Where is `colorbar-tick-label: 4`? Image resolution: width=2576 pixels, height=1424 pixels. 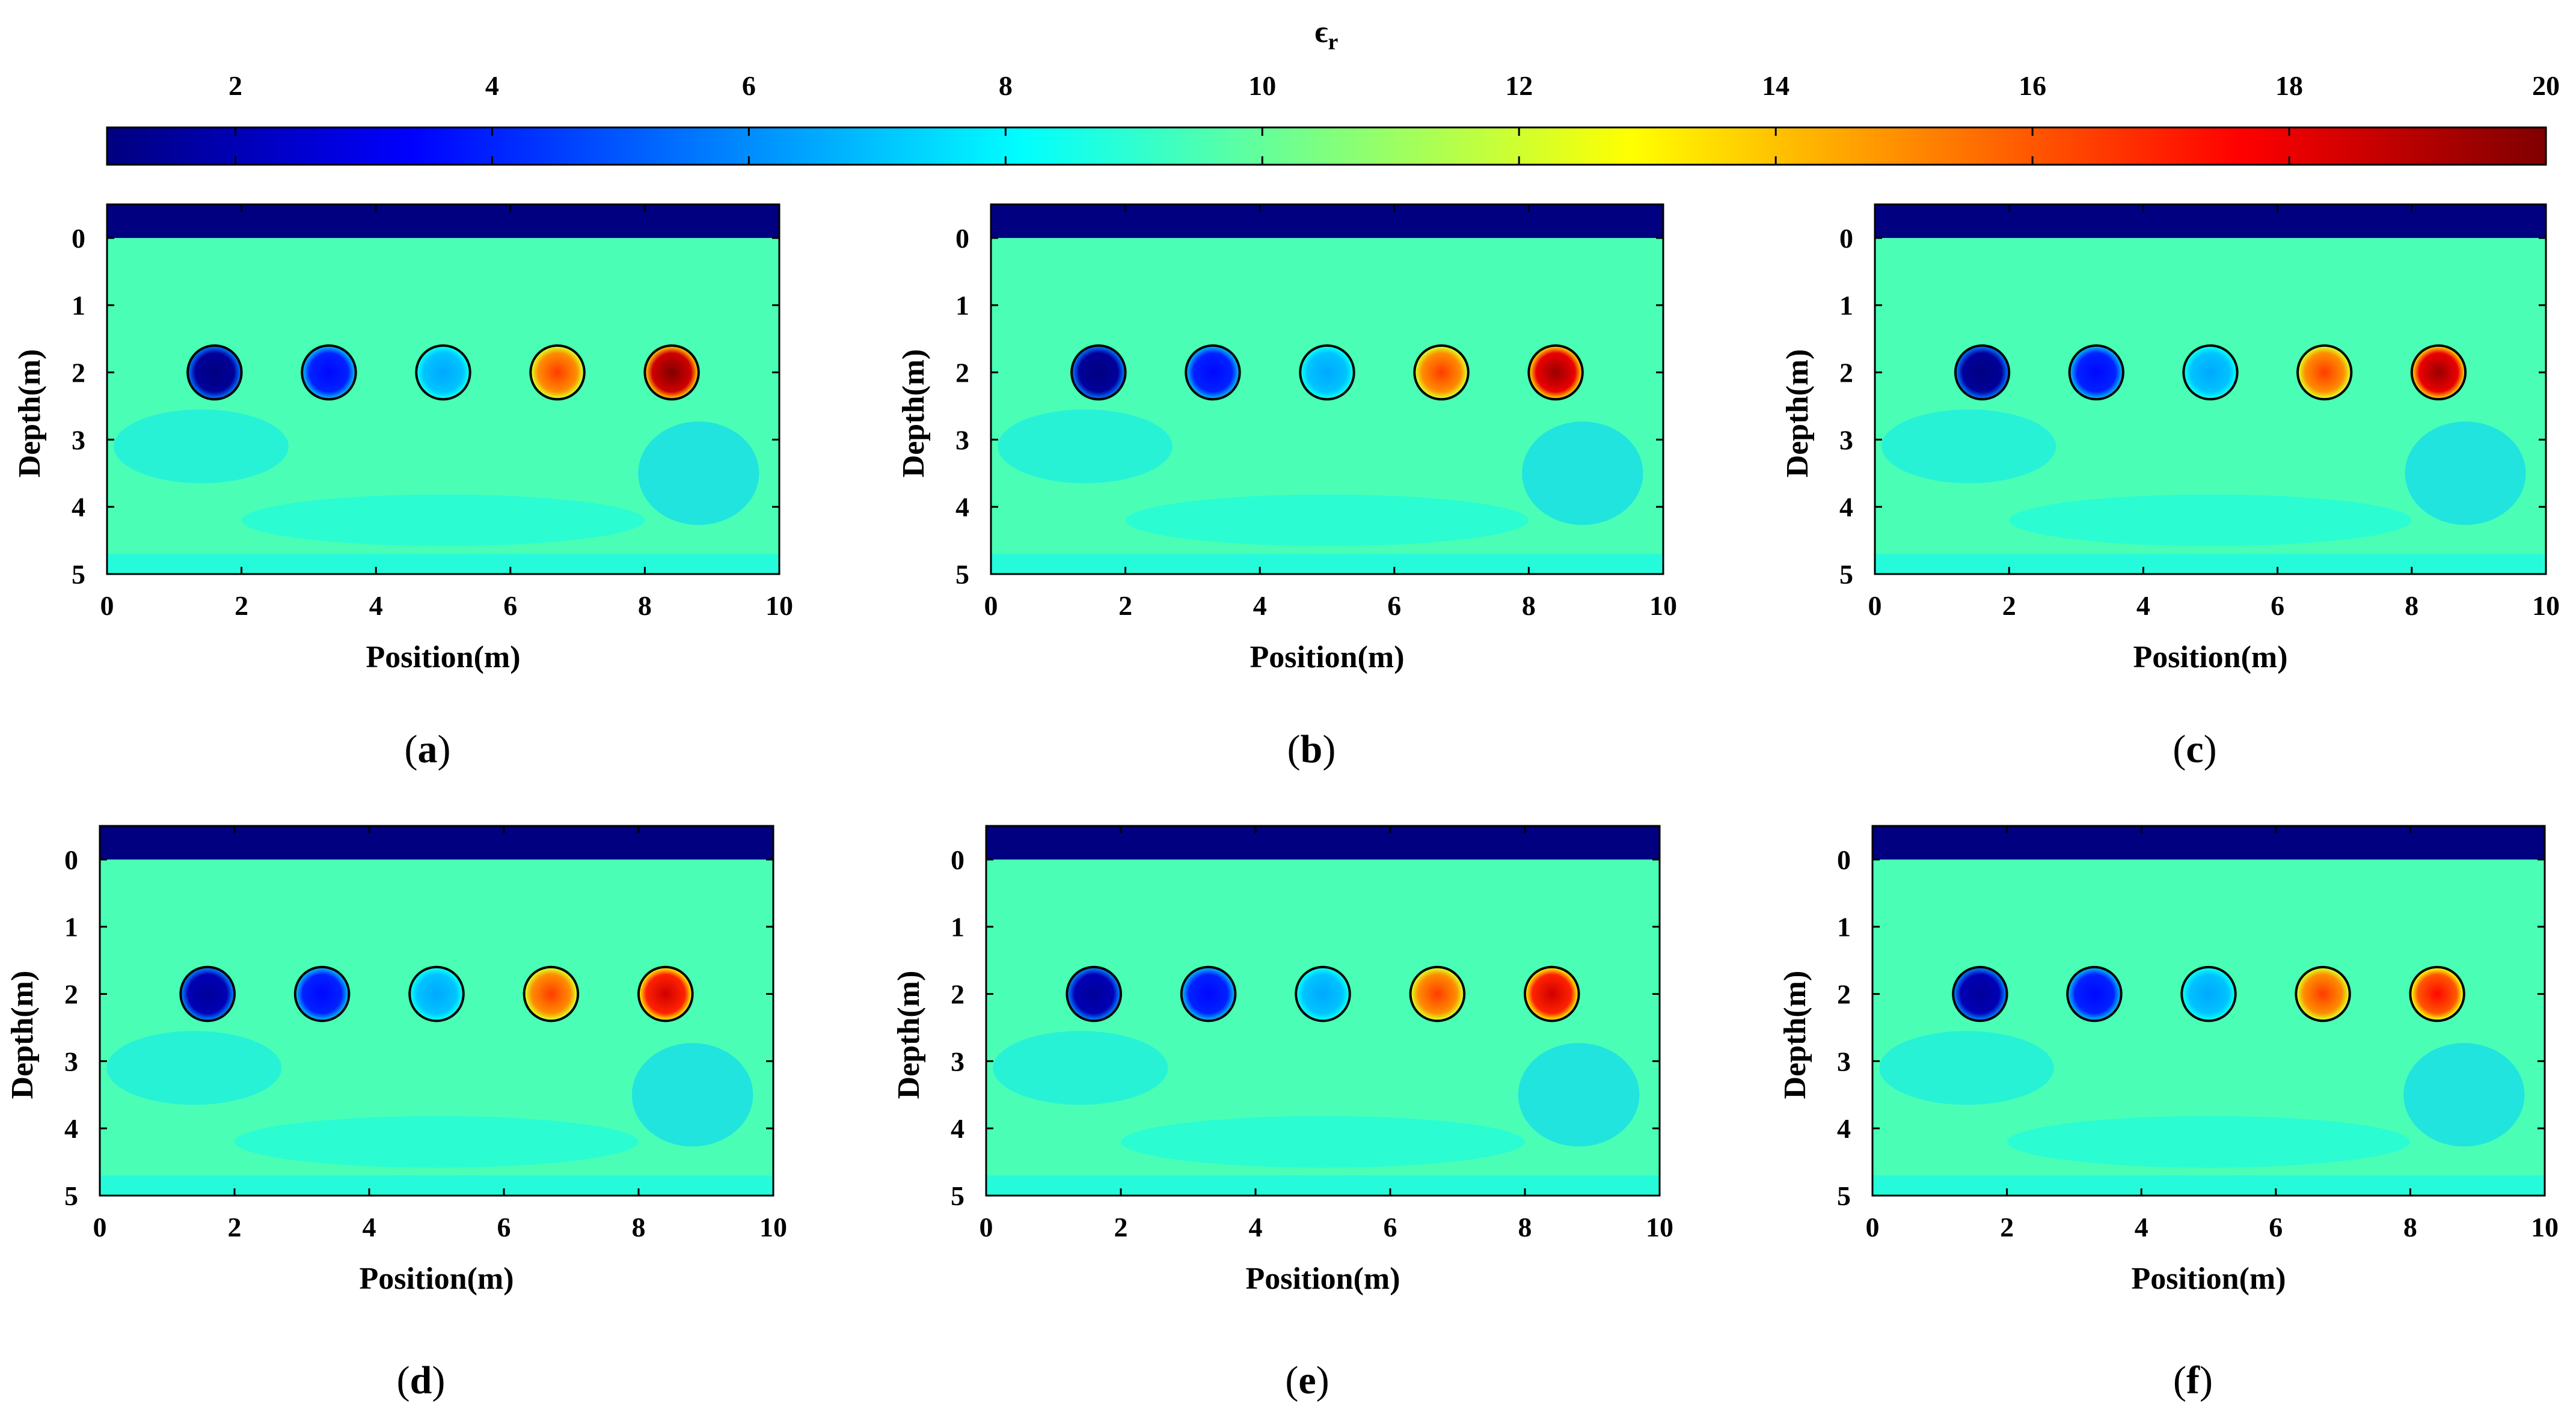 colorbar-tick-label: 4 is located at coordinates (492, 85).